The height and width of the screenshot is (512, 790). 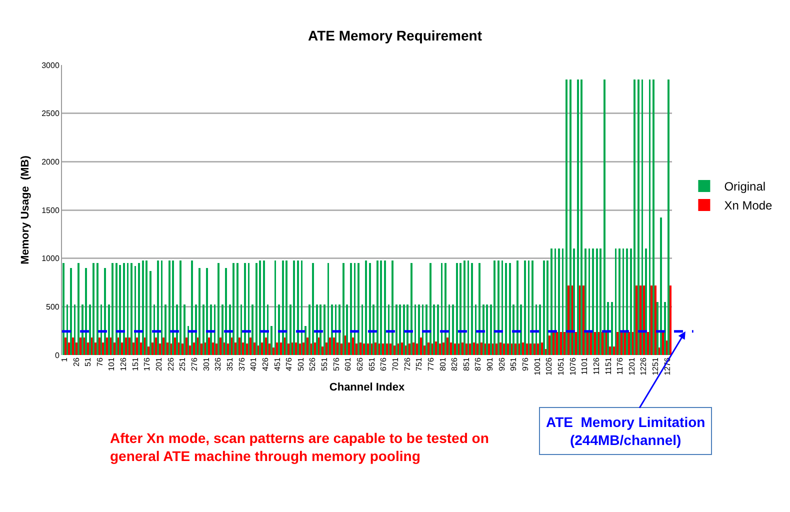 I want to click on y-tick-label: 1000, so click(x=51, y=259).